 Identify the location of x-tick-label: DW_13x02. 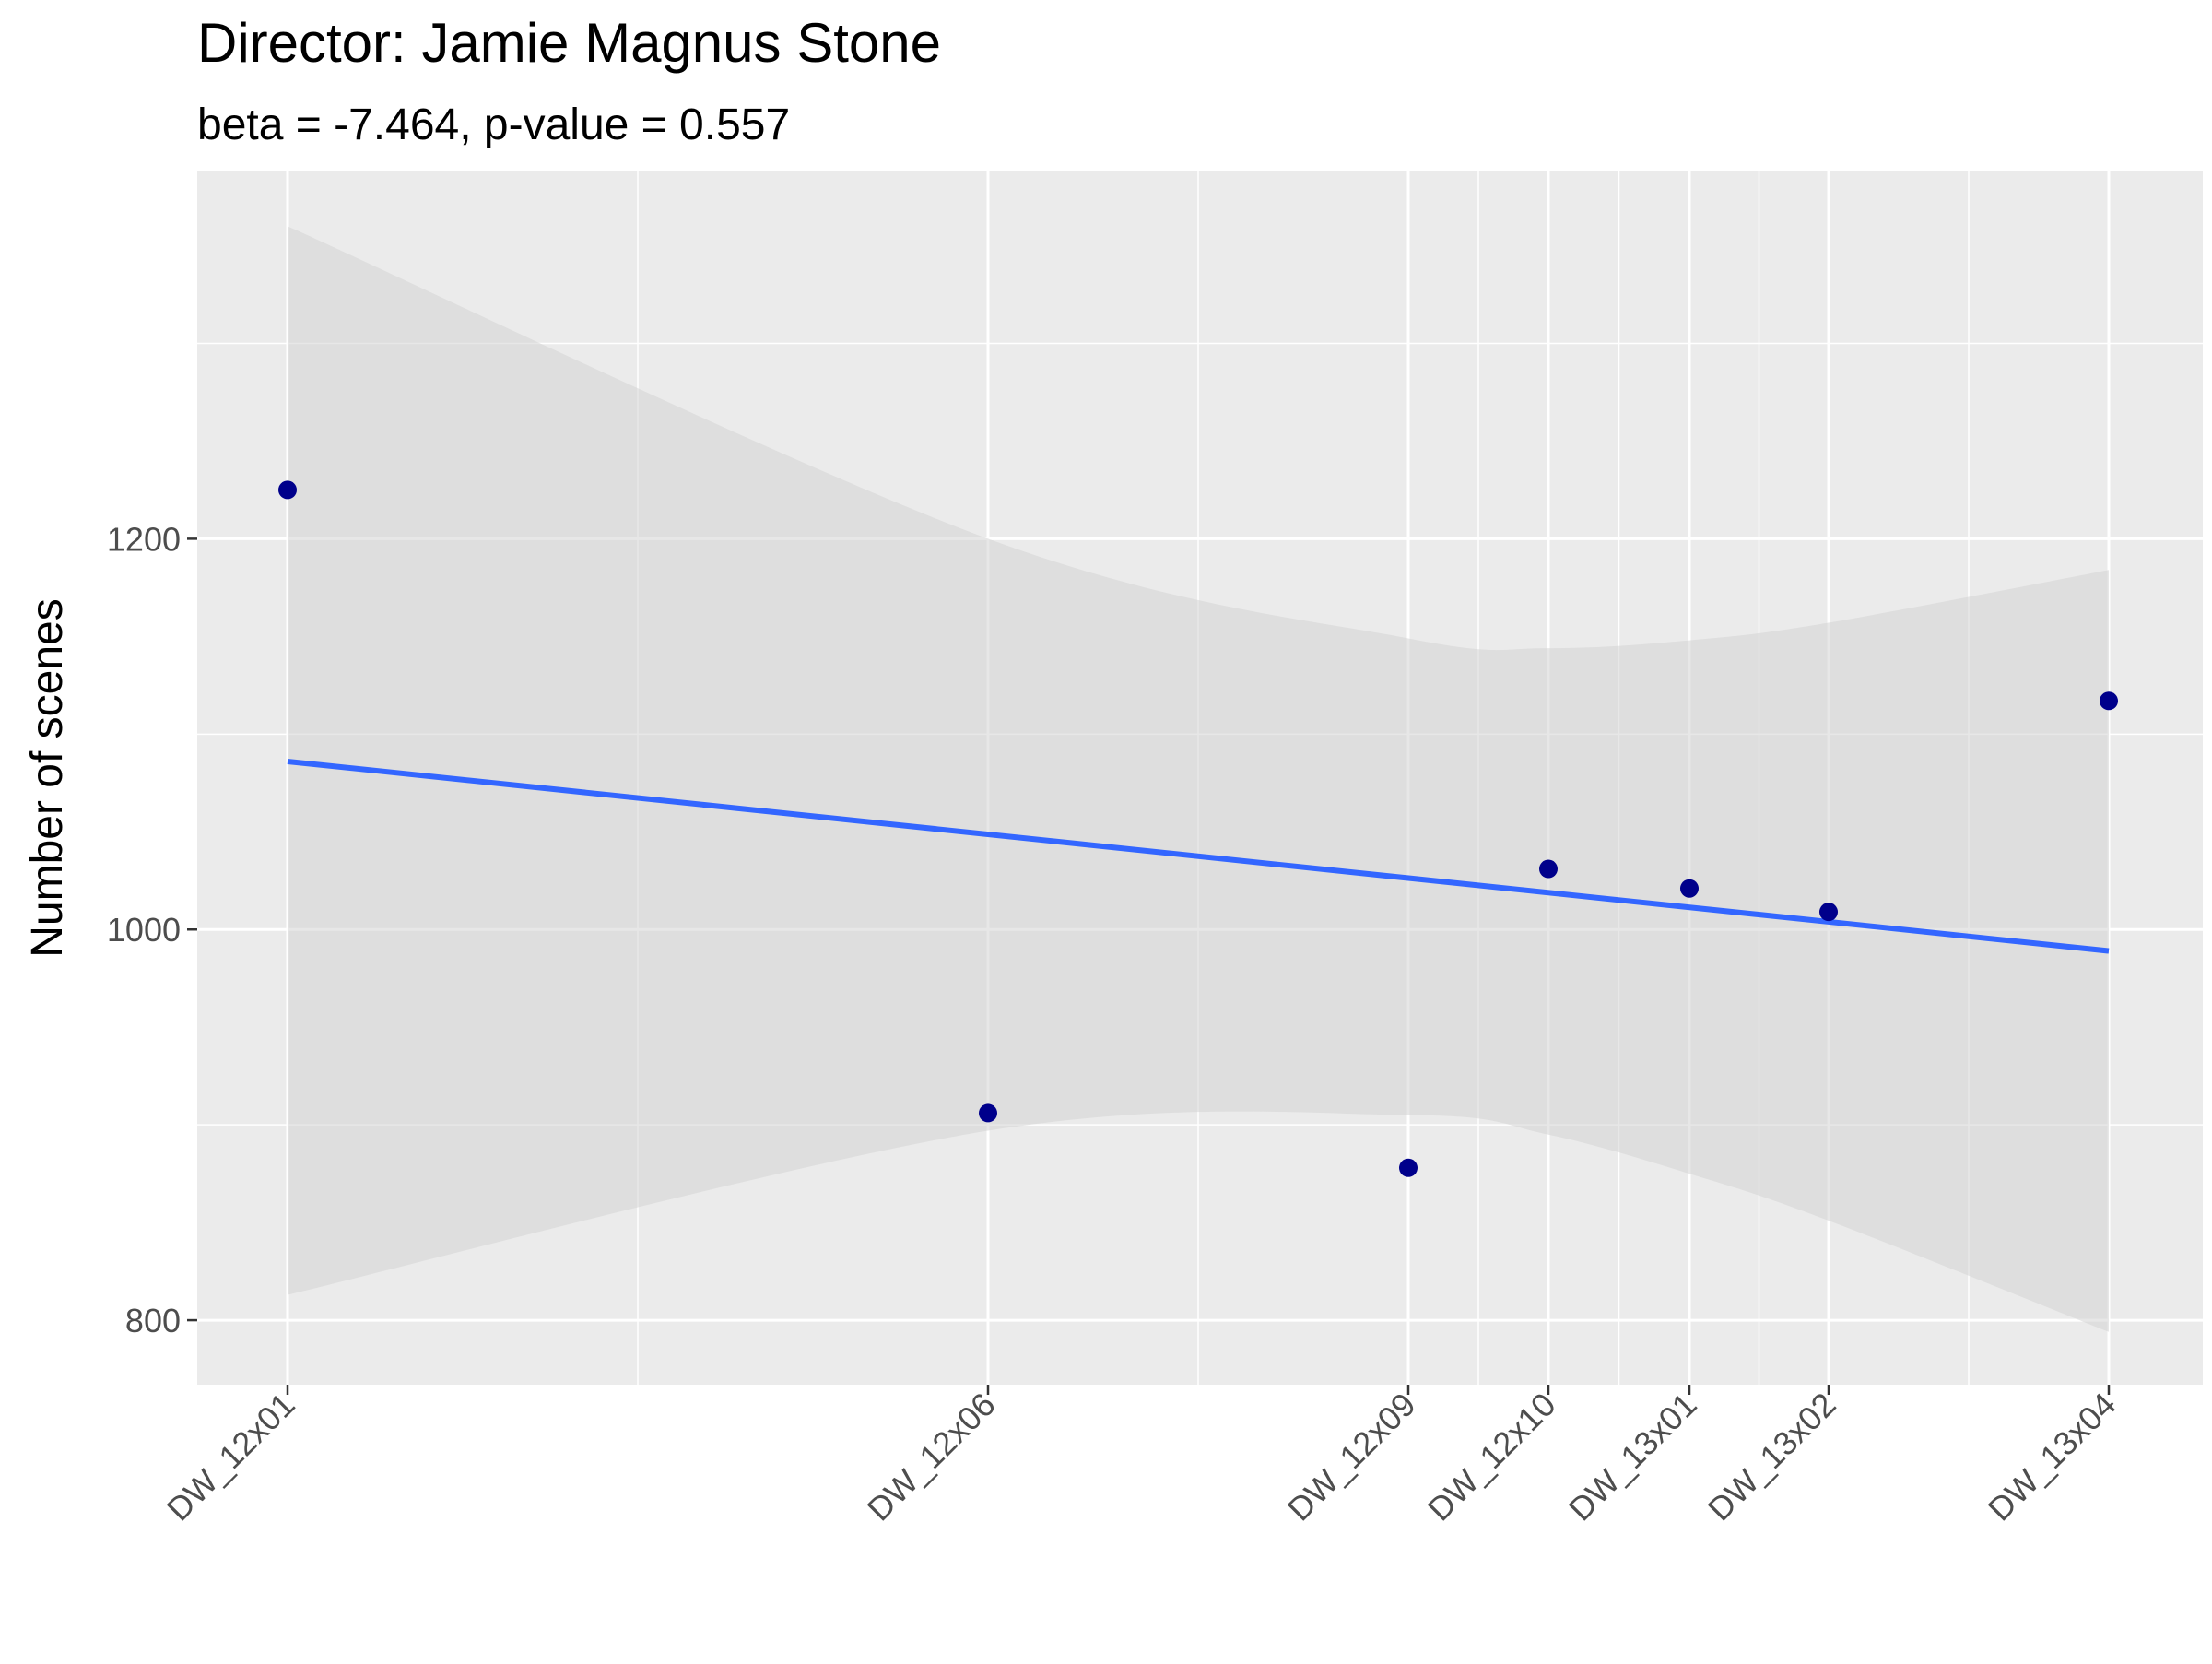
(1771, 1457).